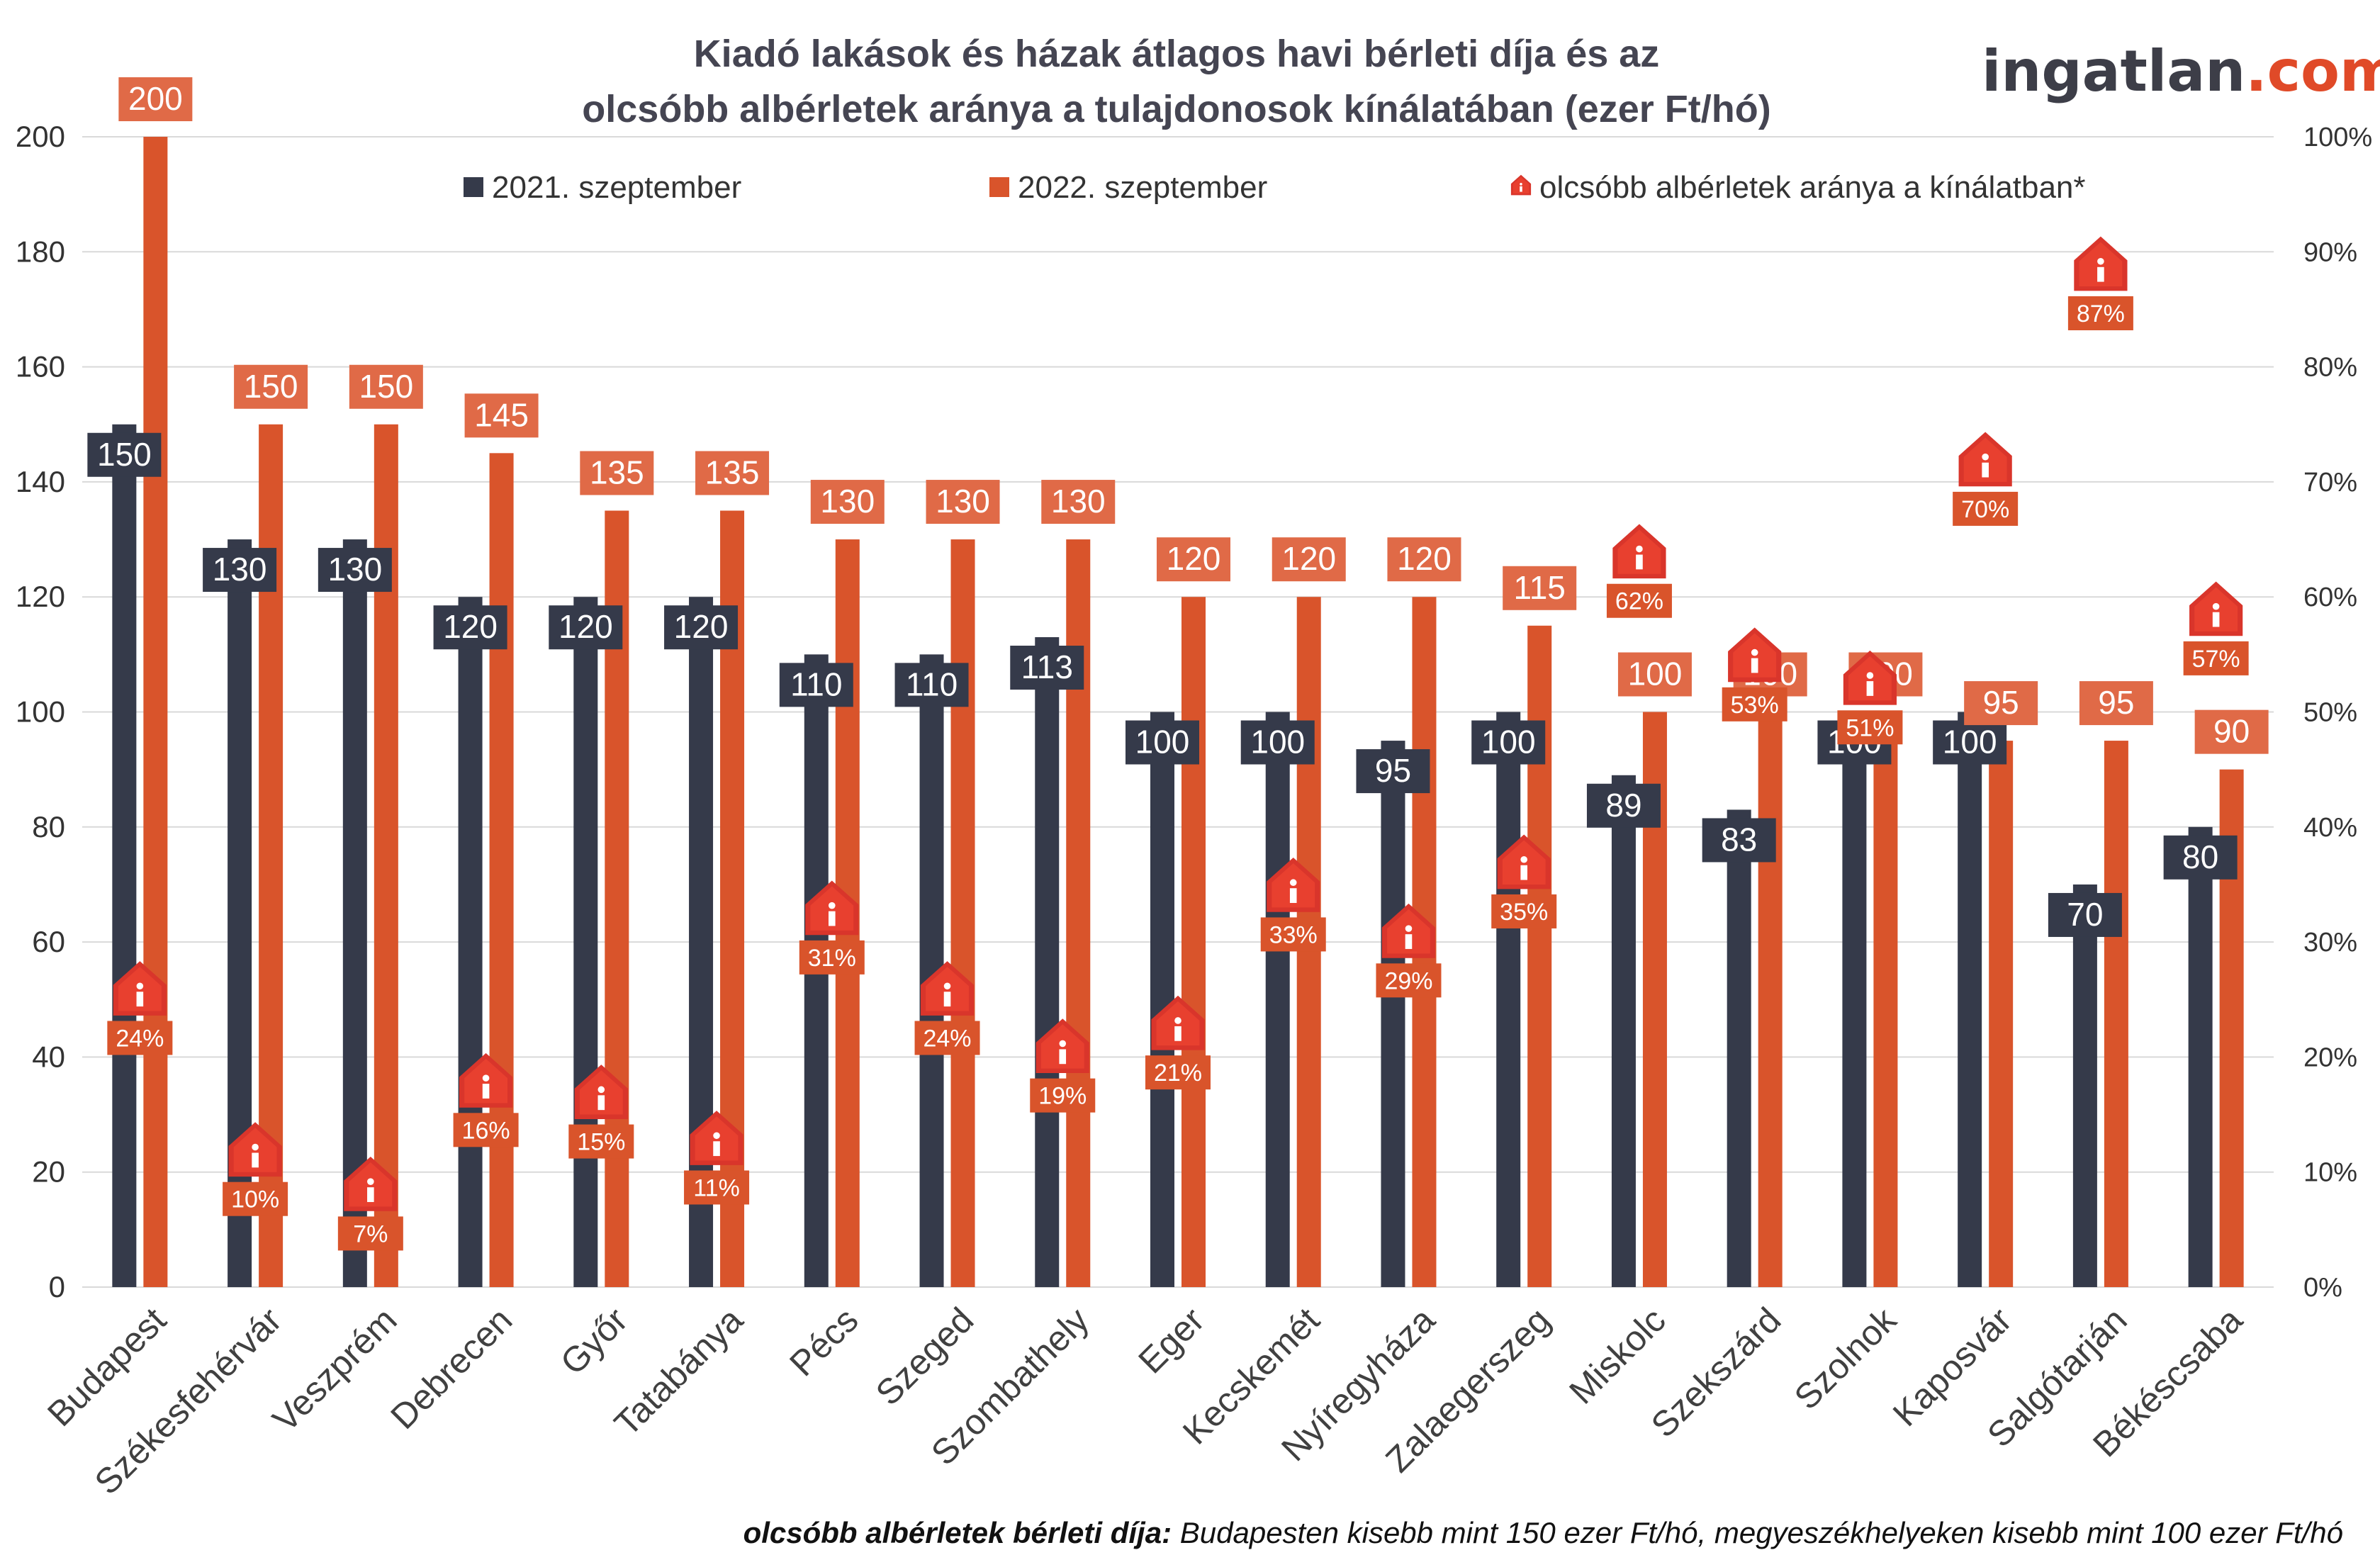 The image size is (2380, 1555). What do you see at coordinates (1755, 705) in the screenshot?
I see `share-label: 53%` at bounding box center [1755, 705].